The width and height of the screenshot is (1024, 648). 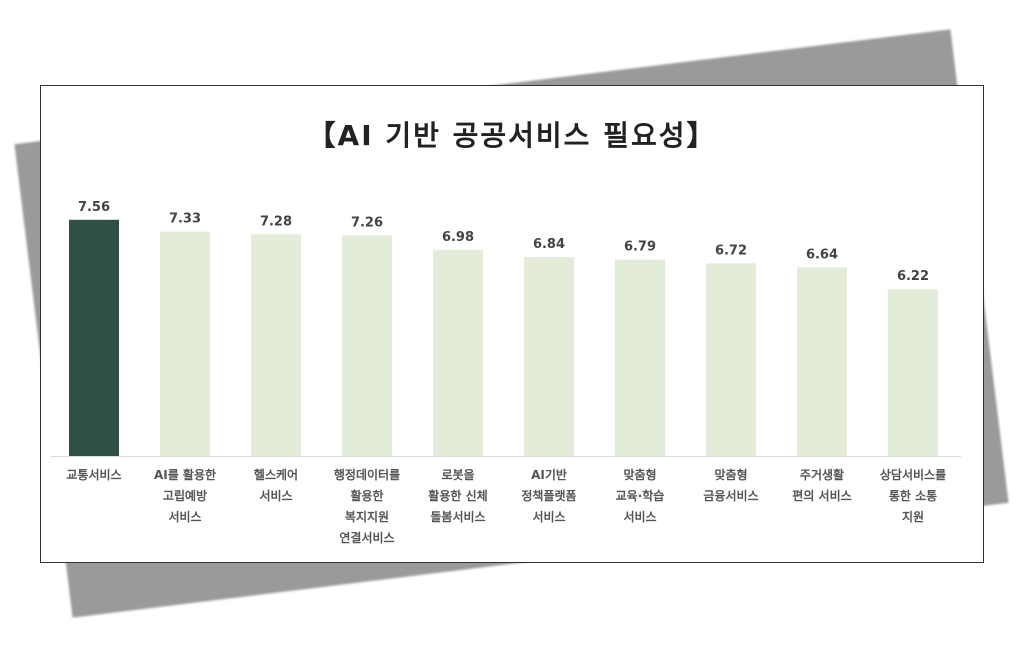 What do you see at coordinates (93, 474) in the screenshot?
I see `category-label: 교통서비스` at bounding box center [93, 474].